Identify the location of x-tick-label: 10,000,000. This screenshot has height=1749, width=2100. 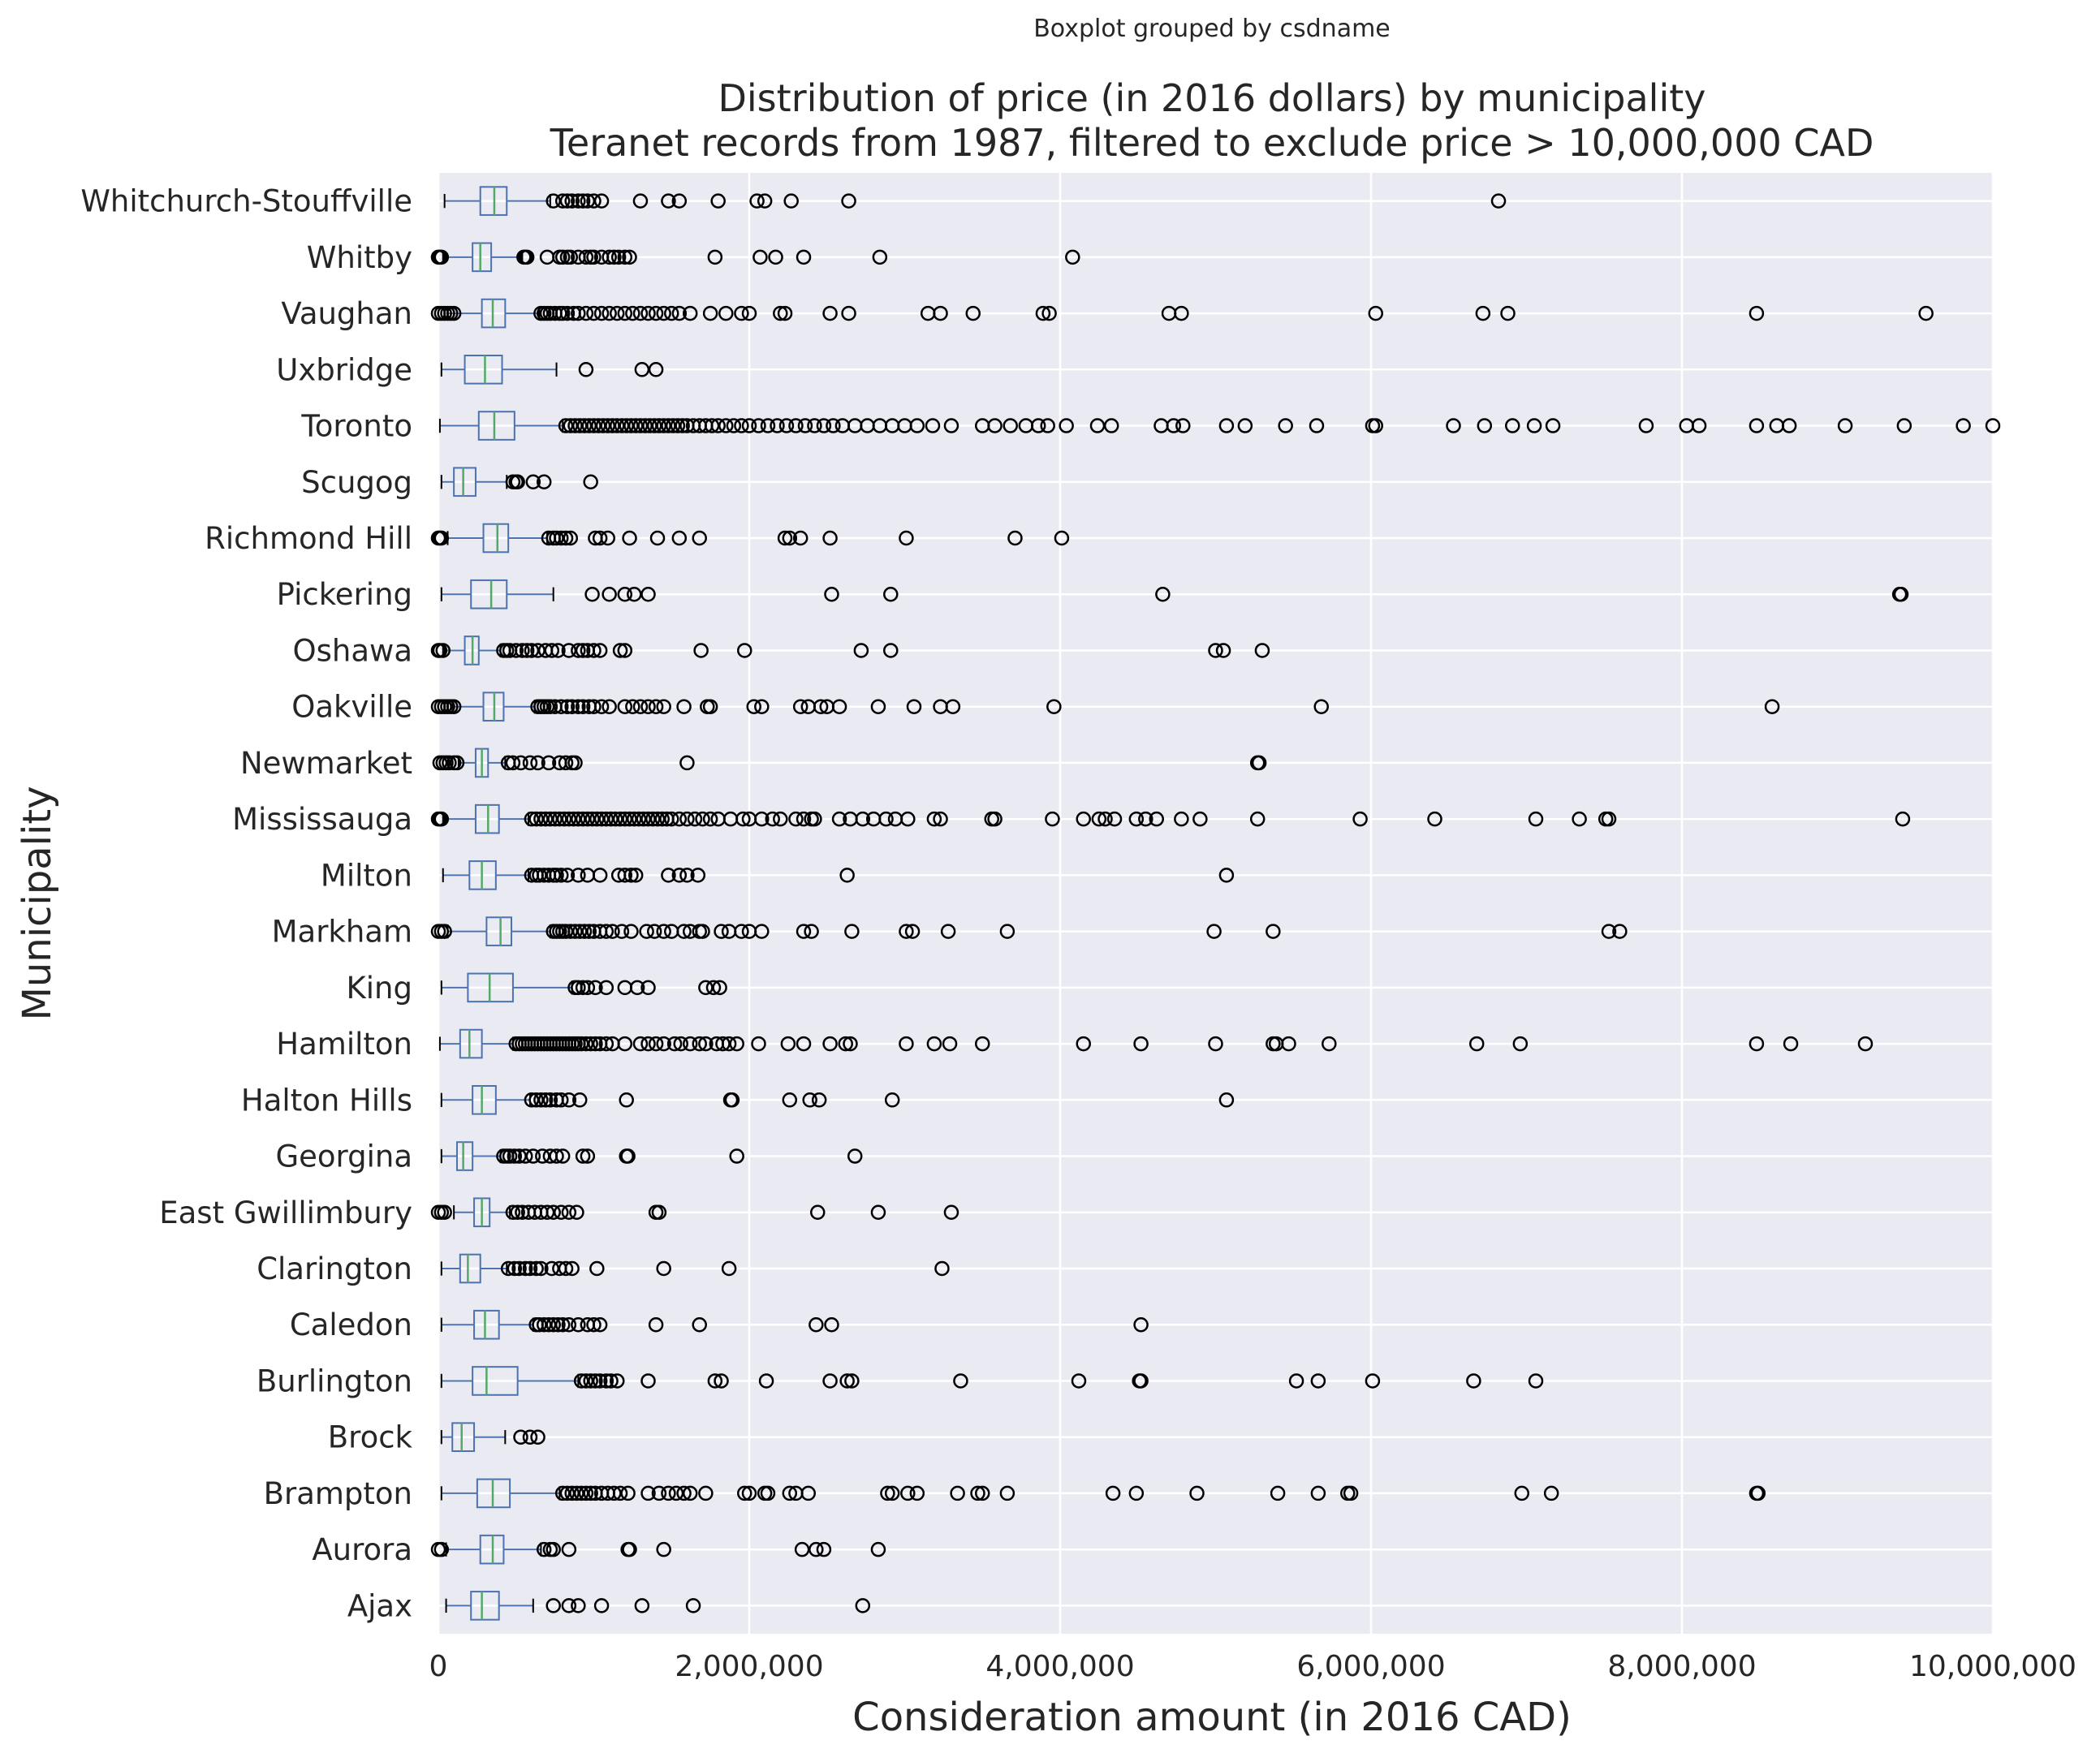
(1992, 1666).